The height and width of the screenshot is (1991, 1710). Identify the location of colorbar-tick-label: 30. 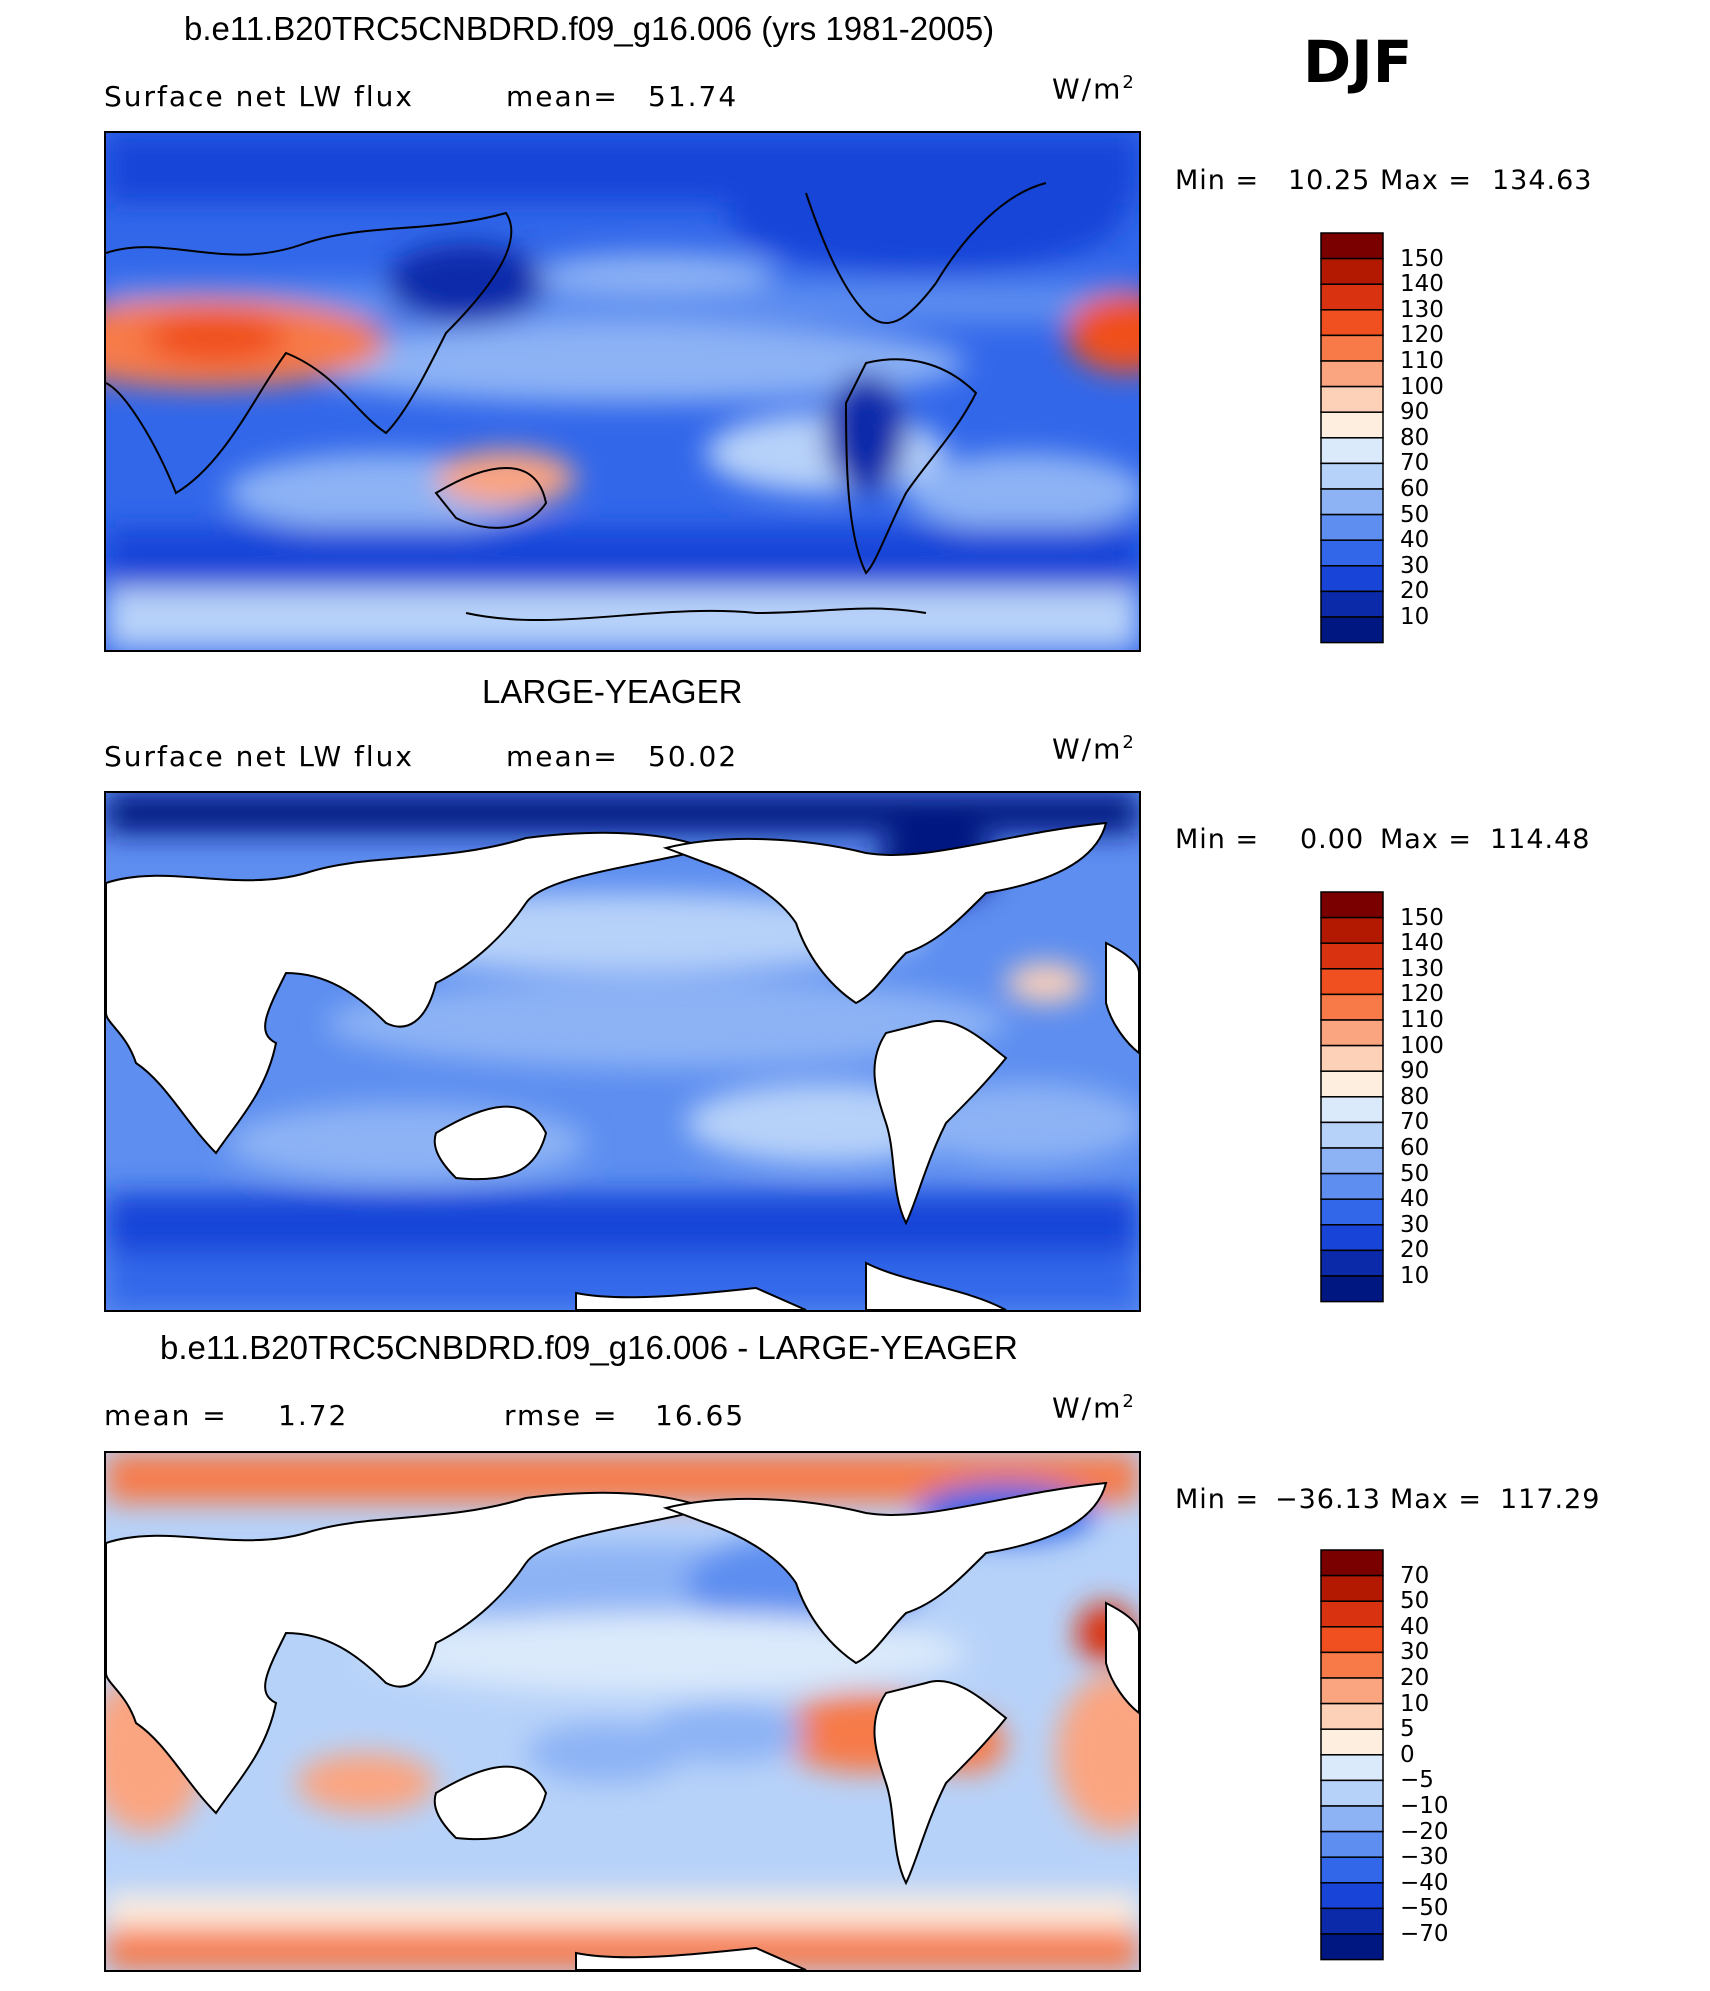
(1415, 1652).